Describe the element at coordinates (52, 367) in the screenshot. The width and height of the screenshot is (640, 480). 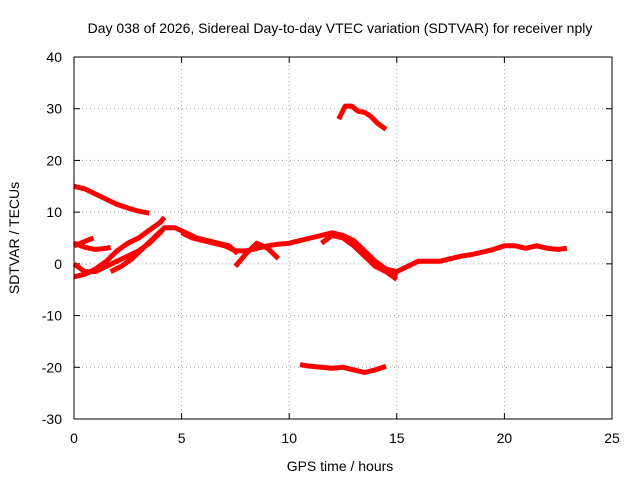
I see `y-tick-label: -20` at that location.